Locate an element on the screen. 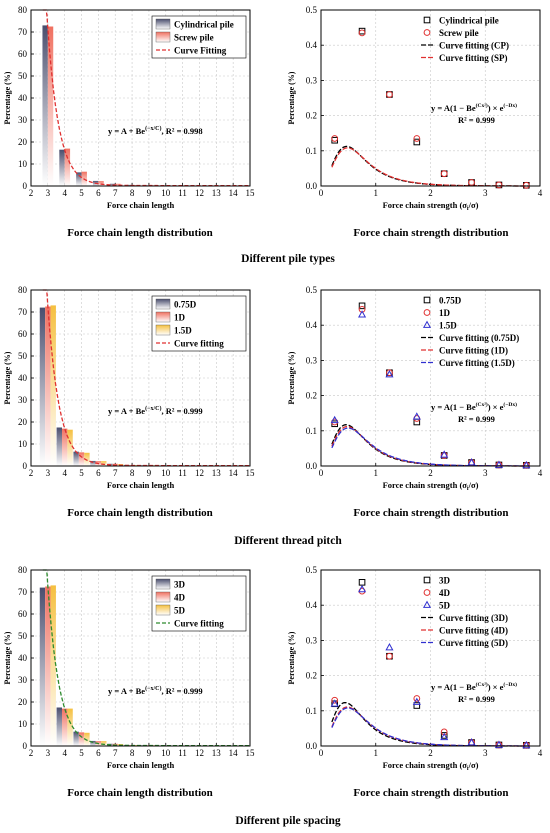 The width and height of the screenshot is (550, 833). fit-r2: R² = 0.999 is located at coordinates (476, 120).